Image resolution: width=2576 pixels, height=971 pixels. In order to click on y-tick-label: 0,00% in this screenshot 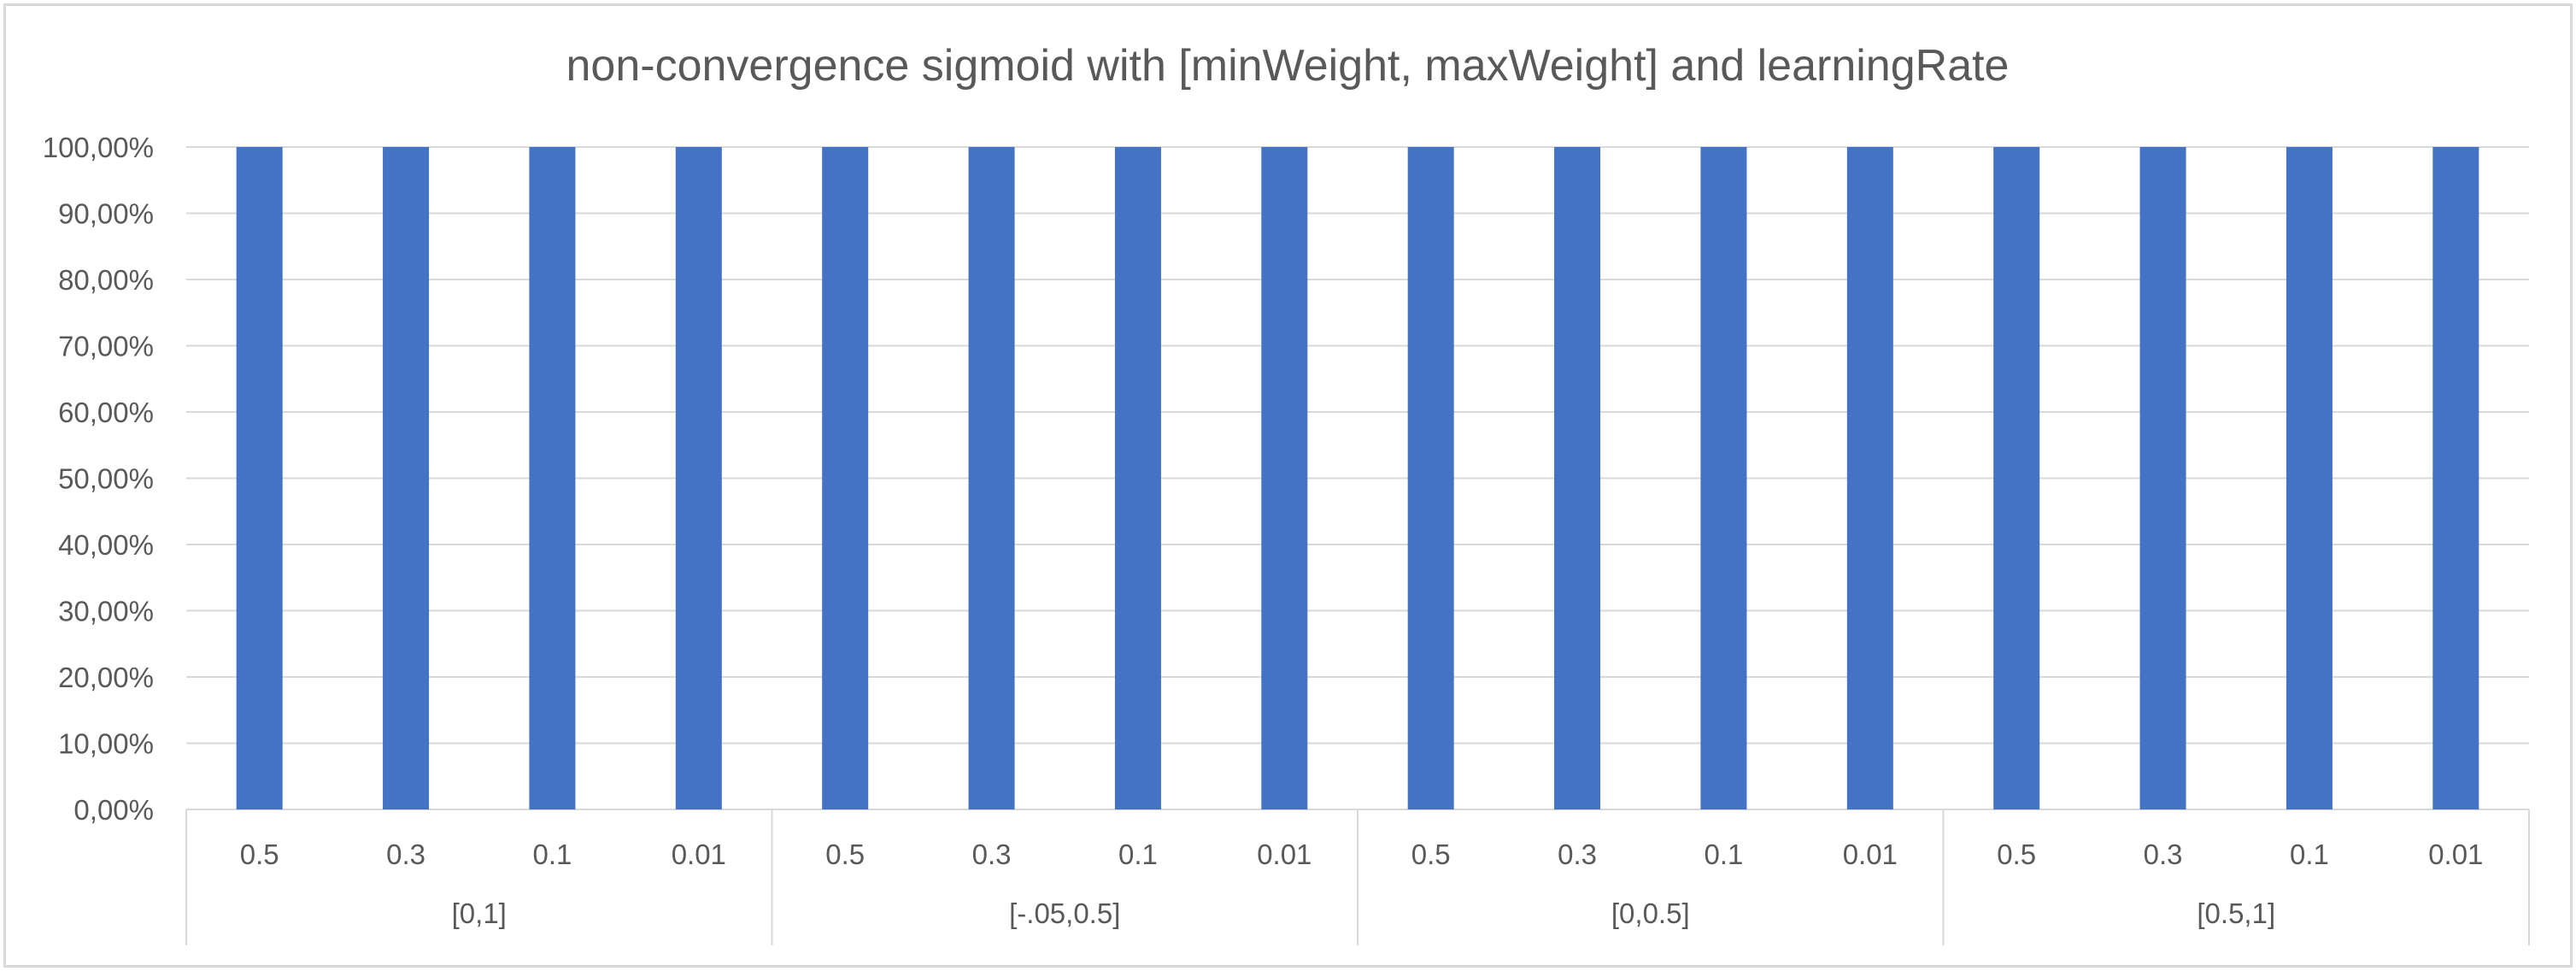, I will do `click(113, 810)`.